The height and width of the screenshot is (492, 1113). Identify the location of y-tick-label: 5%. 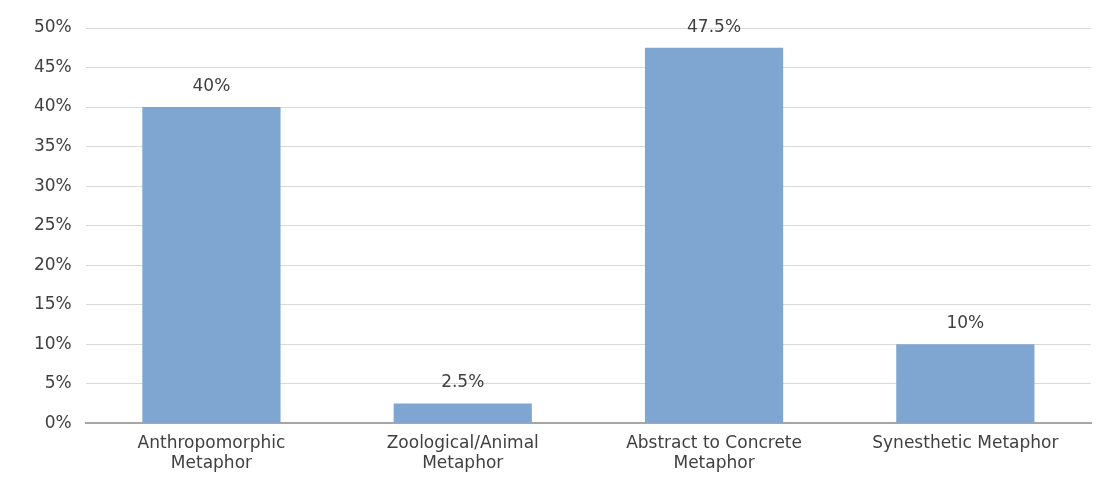
(58, 382).